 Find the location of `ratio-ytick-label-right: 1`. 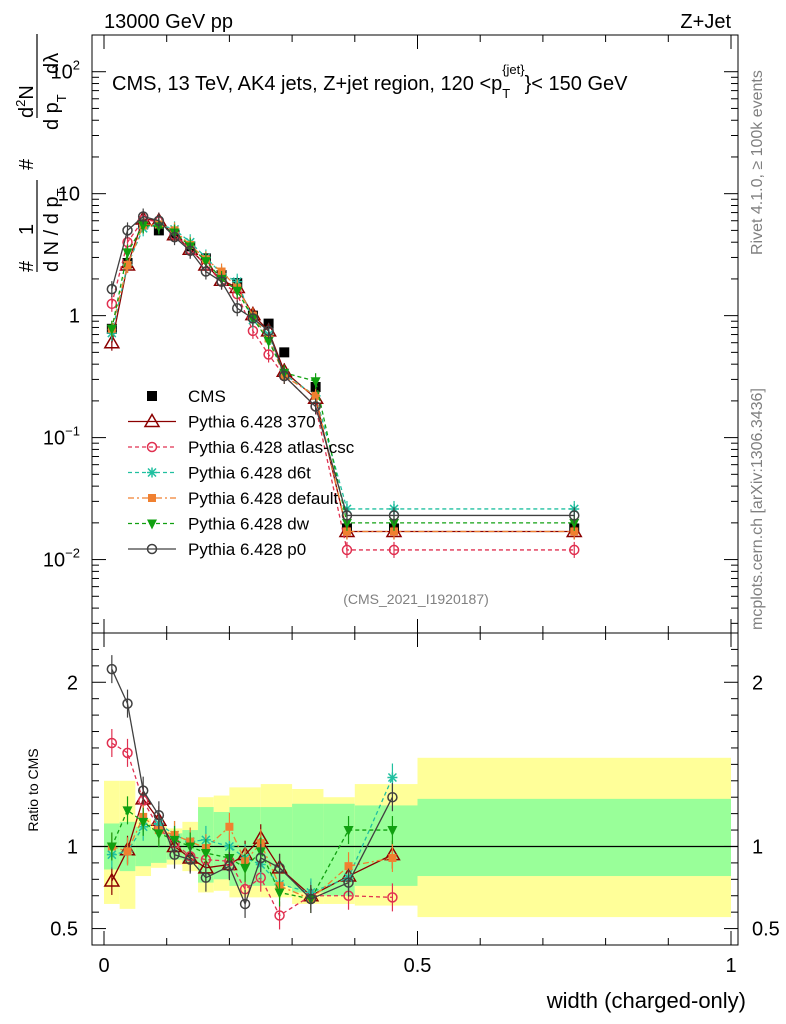

ratio-ytick-label-right: 1 is located at coordinates (757, 847).